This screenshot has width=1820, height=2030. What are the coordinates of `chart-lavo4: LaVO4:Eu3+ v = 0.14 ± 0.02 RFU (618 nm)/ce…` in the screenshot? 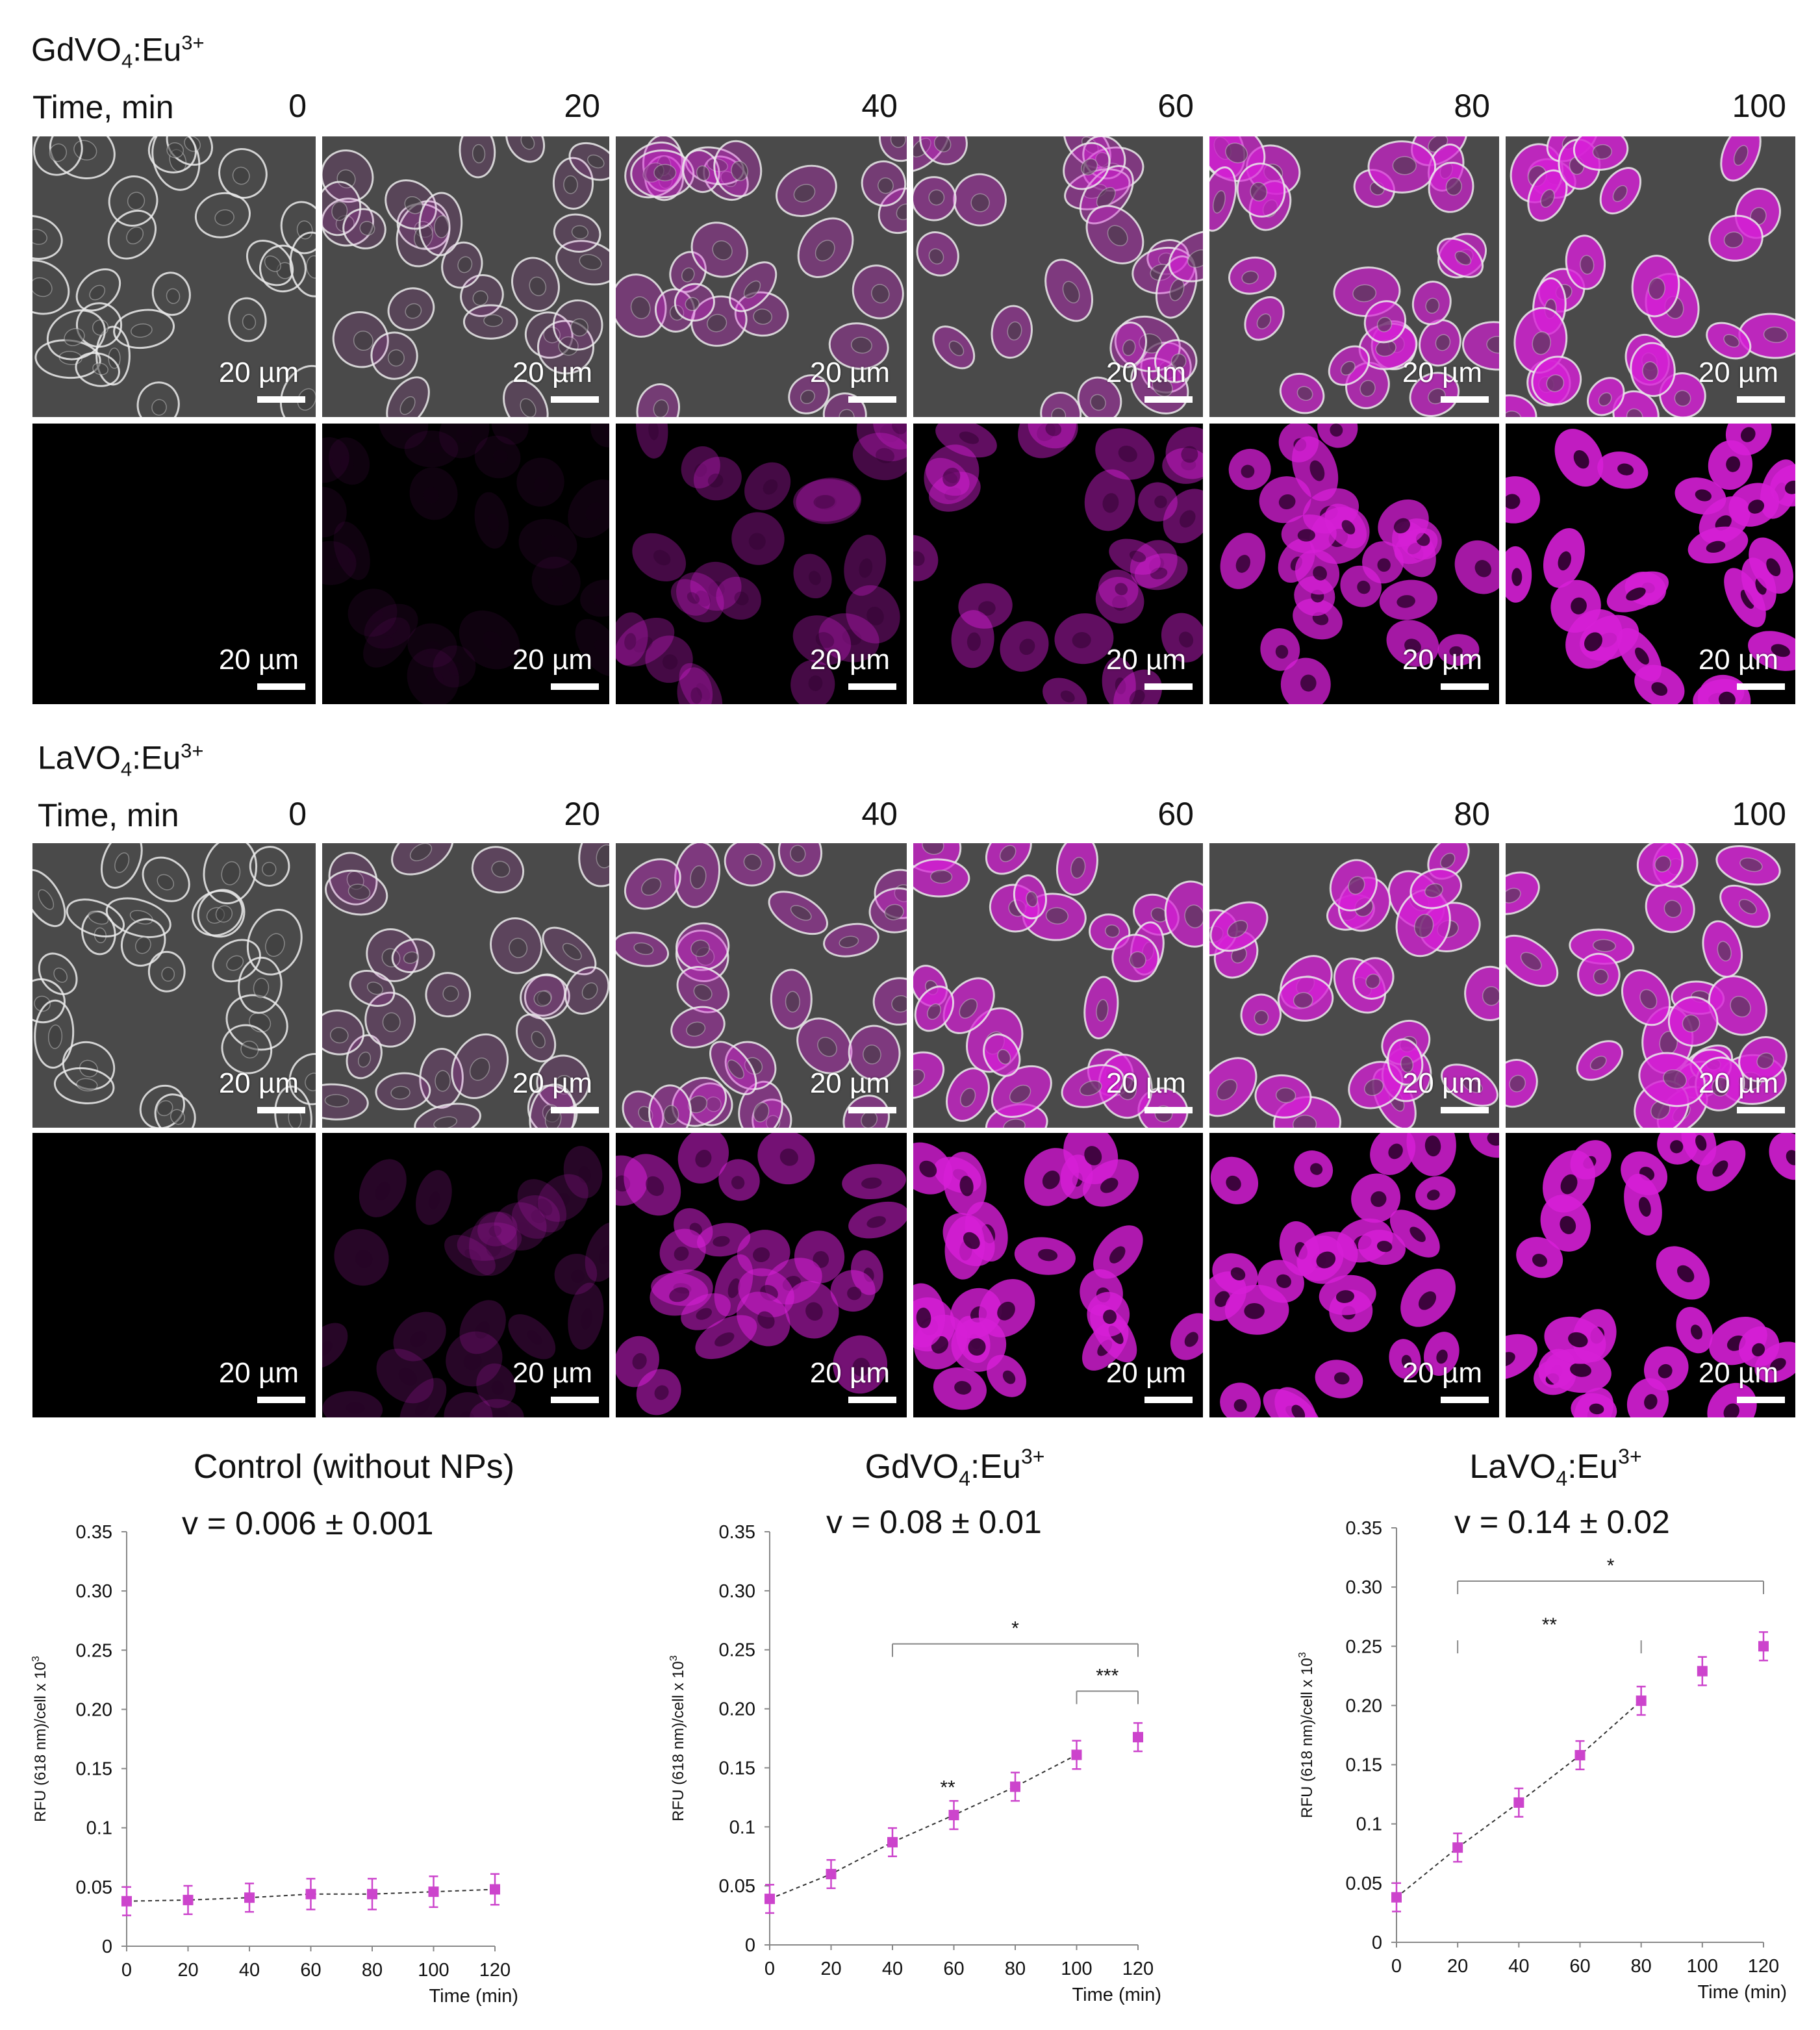 It's located at (1542, 1732).